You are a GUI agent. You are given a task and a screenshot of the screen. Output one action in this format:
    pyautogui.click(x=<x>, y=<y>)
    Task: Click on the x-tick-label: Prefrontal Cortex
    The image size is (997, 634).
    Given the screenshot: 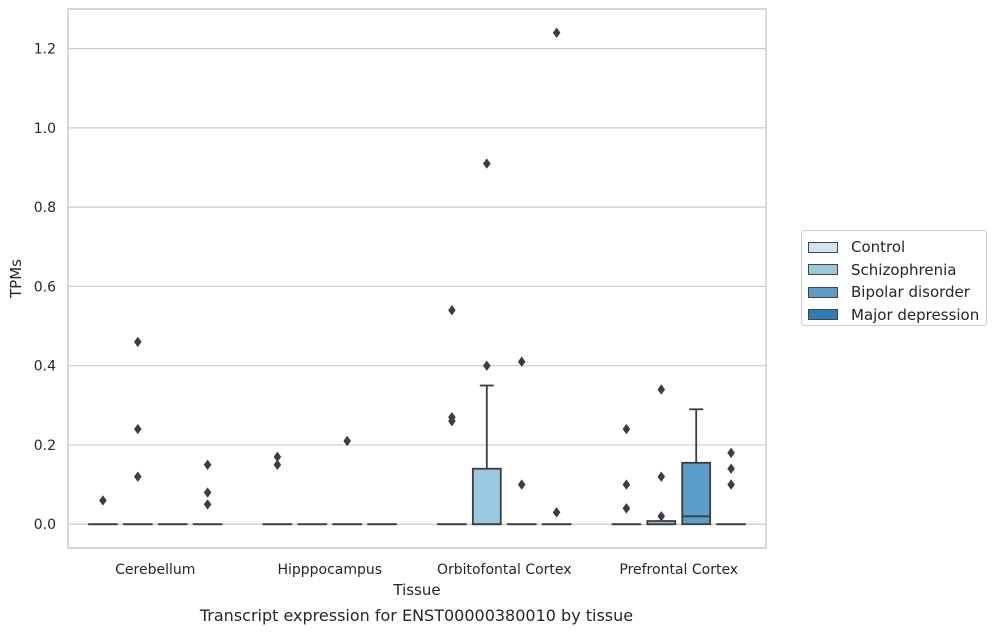 What is the action you would take?
    pyautogui.click(x=678, y=570)
    